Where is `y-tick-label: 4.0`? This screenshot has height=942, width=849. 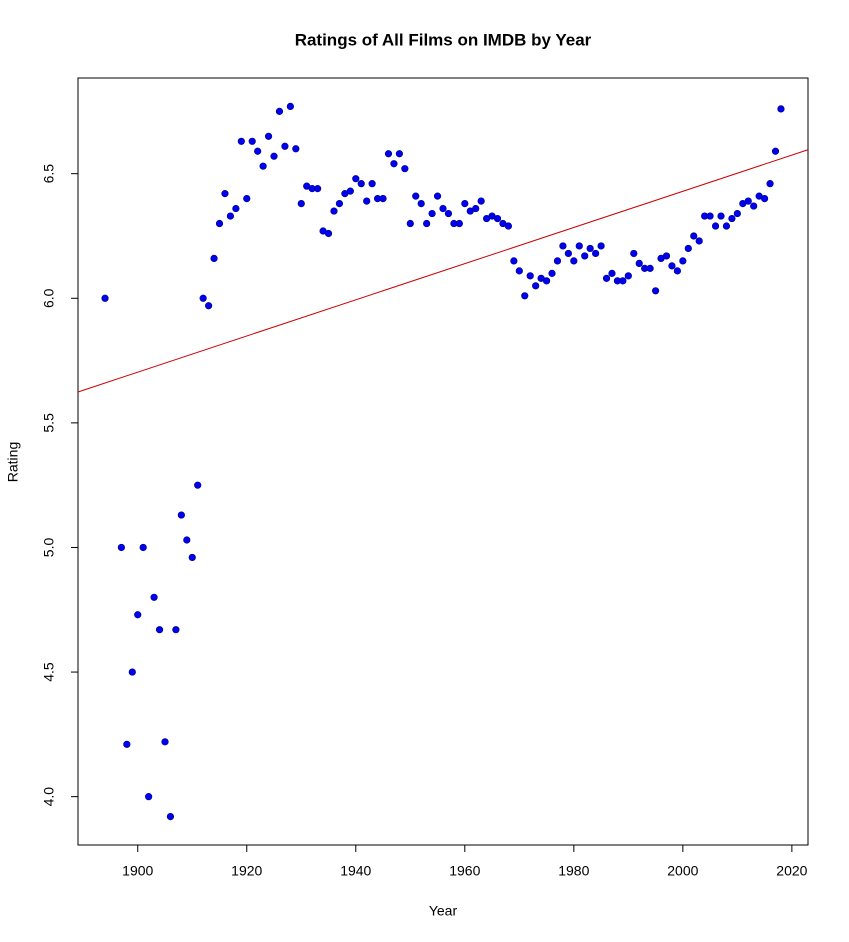
y-tick-label: 4.0 is located at coordinates (49, 797).